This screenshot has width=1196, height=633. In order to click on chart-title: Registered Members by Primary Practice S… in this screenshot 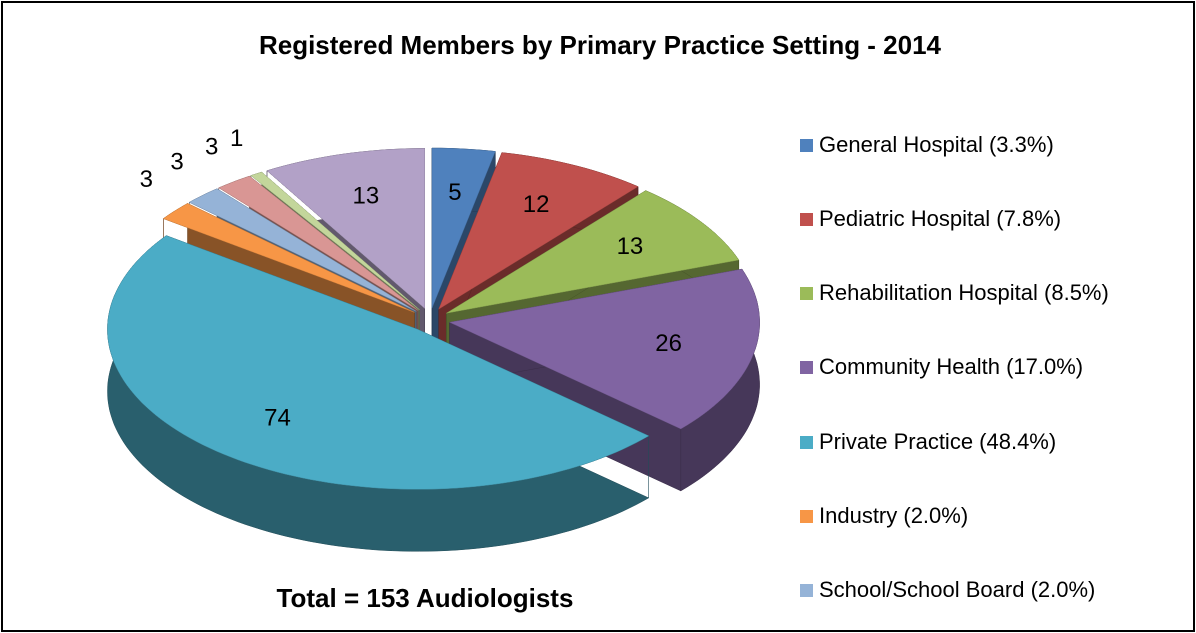, I will do `click(600, 45)`.